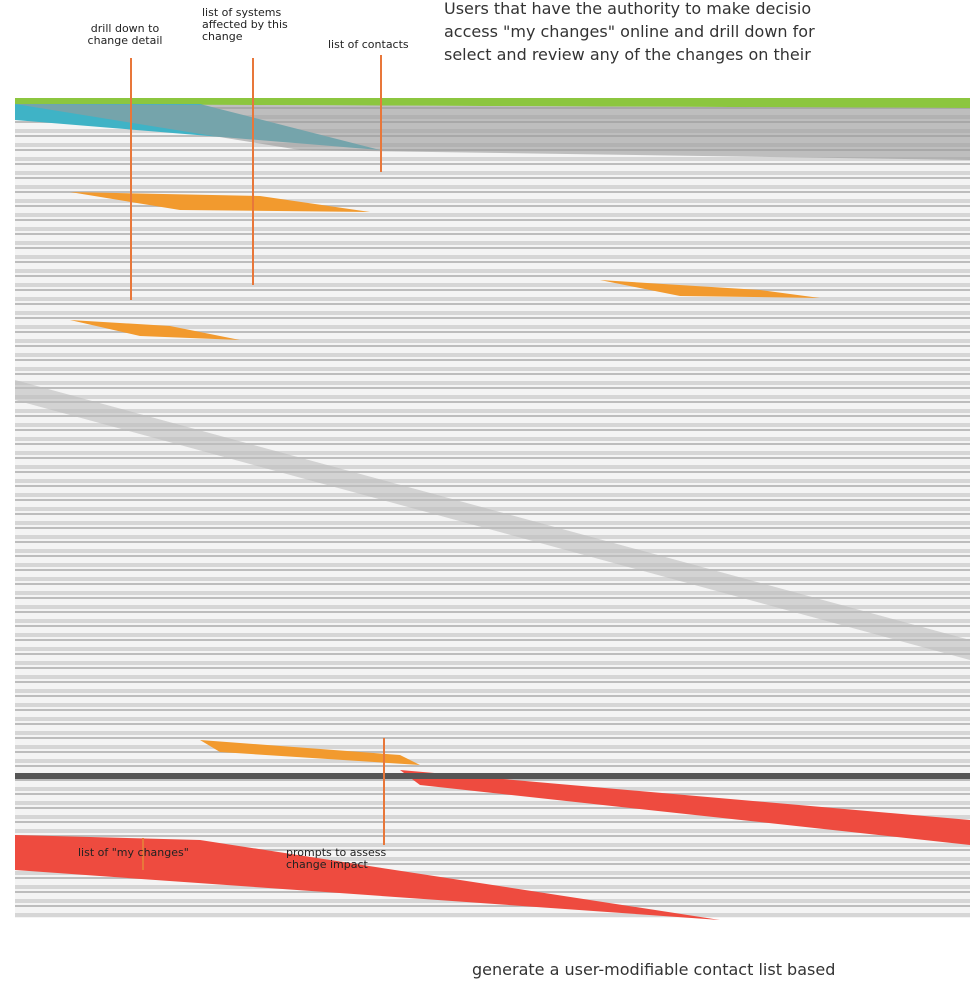 This screenshot has width=970, height=993. I want to click on divider, so click(492, 776).